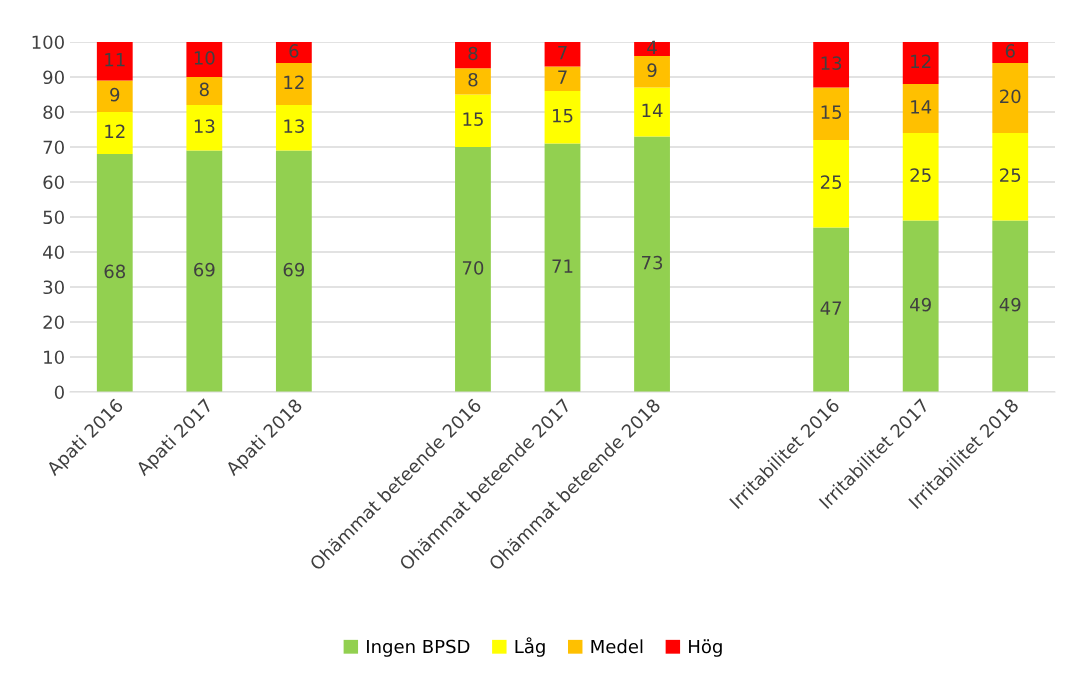 Image resolution: width=1067 pixels, height=679 pixels. Describe the element at coordinates (530, 647) in the screenshot. I see `legend-label: Låg` at that location.